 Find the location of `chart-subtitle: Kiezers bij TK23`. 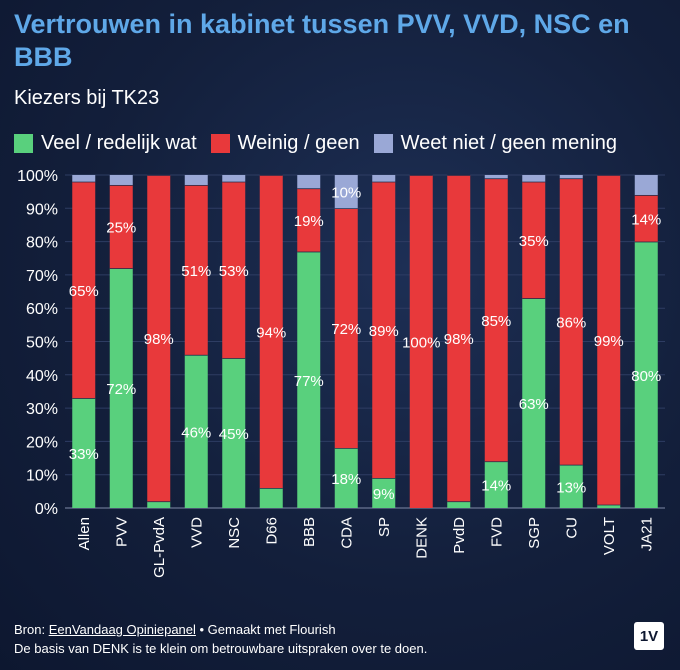

chart-subtitle: Kiezers bij TK23 is located at coordinates (87, 98).